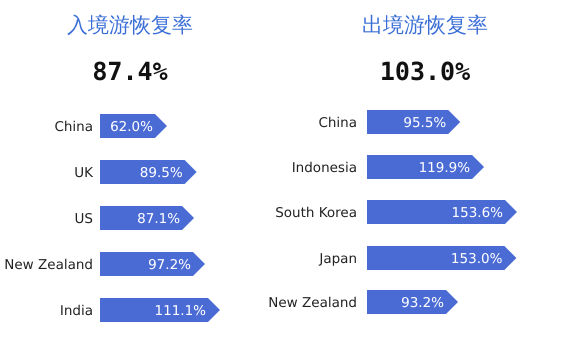 This screenshot has width=574, height=346. I want to click on data-label: 153.0%, so click(476, 259).